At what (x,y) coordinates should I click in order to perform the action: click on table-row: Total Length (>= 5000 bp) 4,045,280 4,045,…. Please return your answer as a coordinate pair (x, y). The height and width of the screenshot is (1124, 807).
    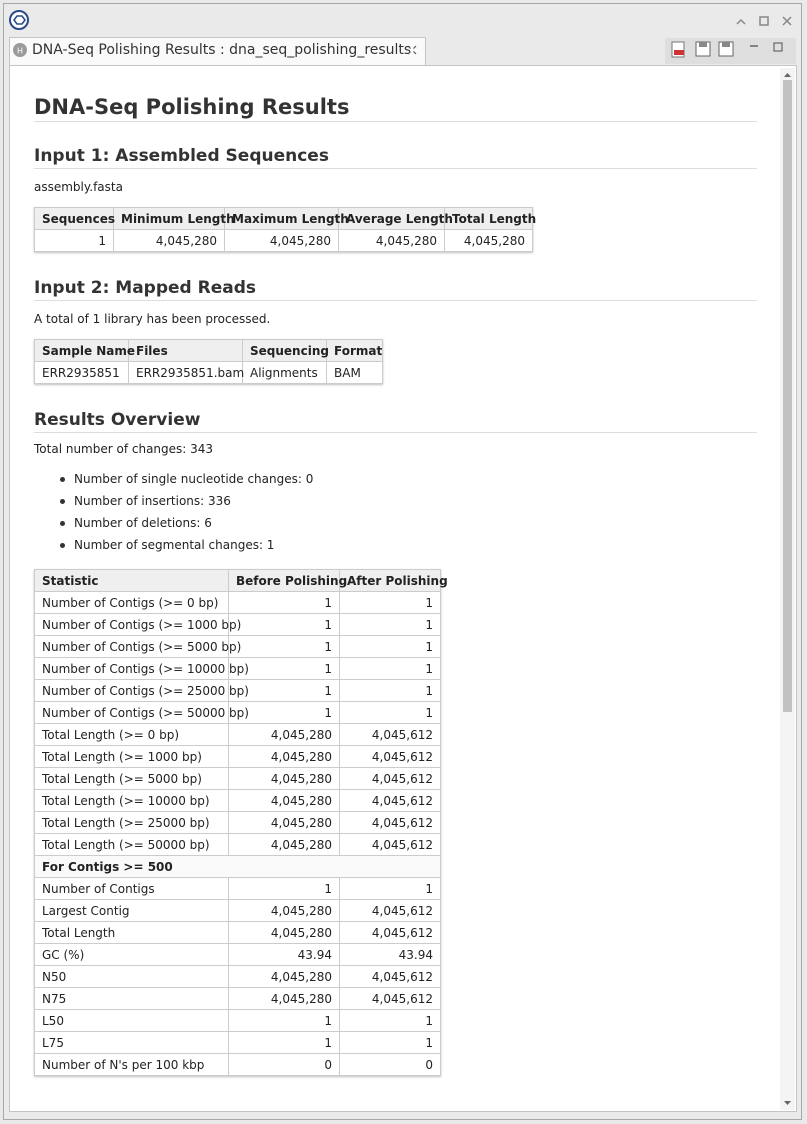
    Looking at the image, I should click on (237, 778).